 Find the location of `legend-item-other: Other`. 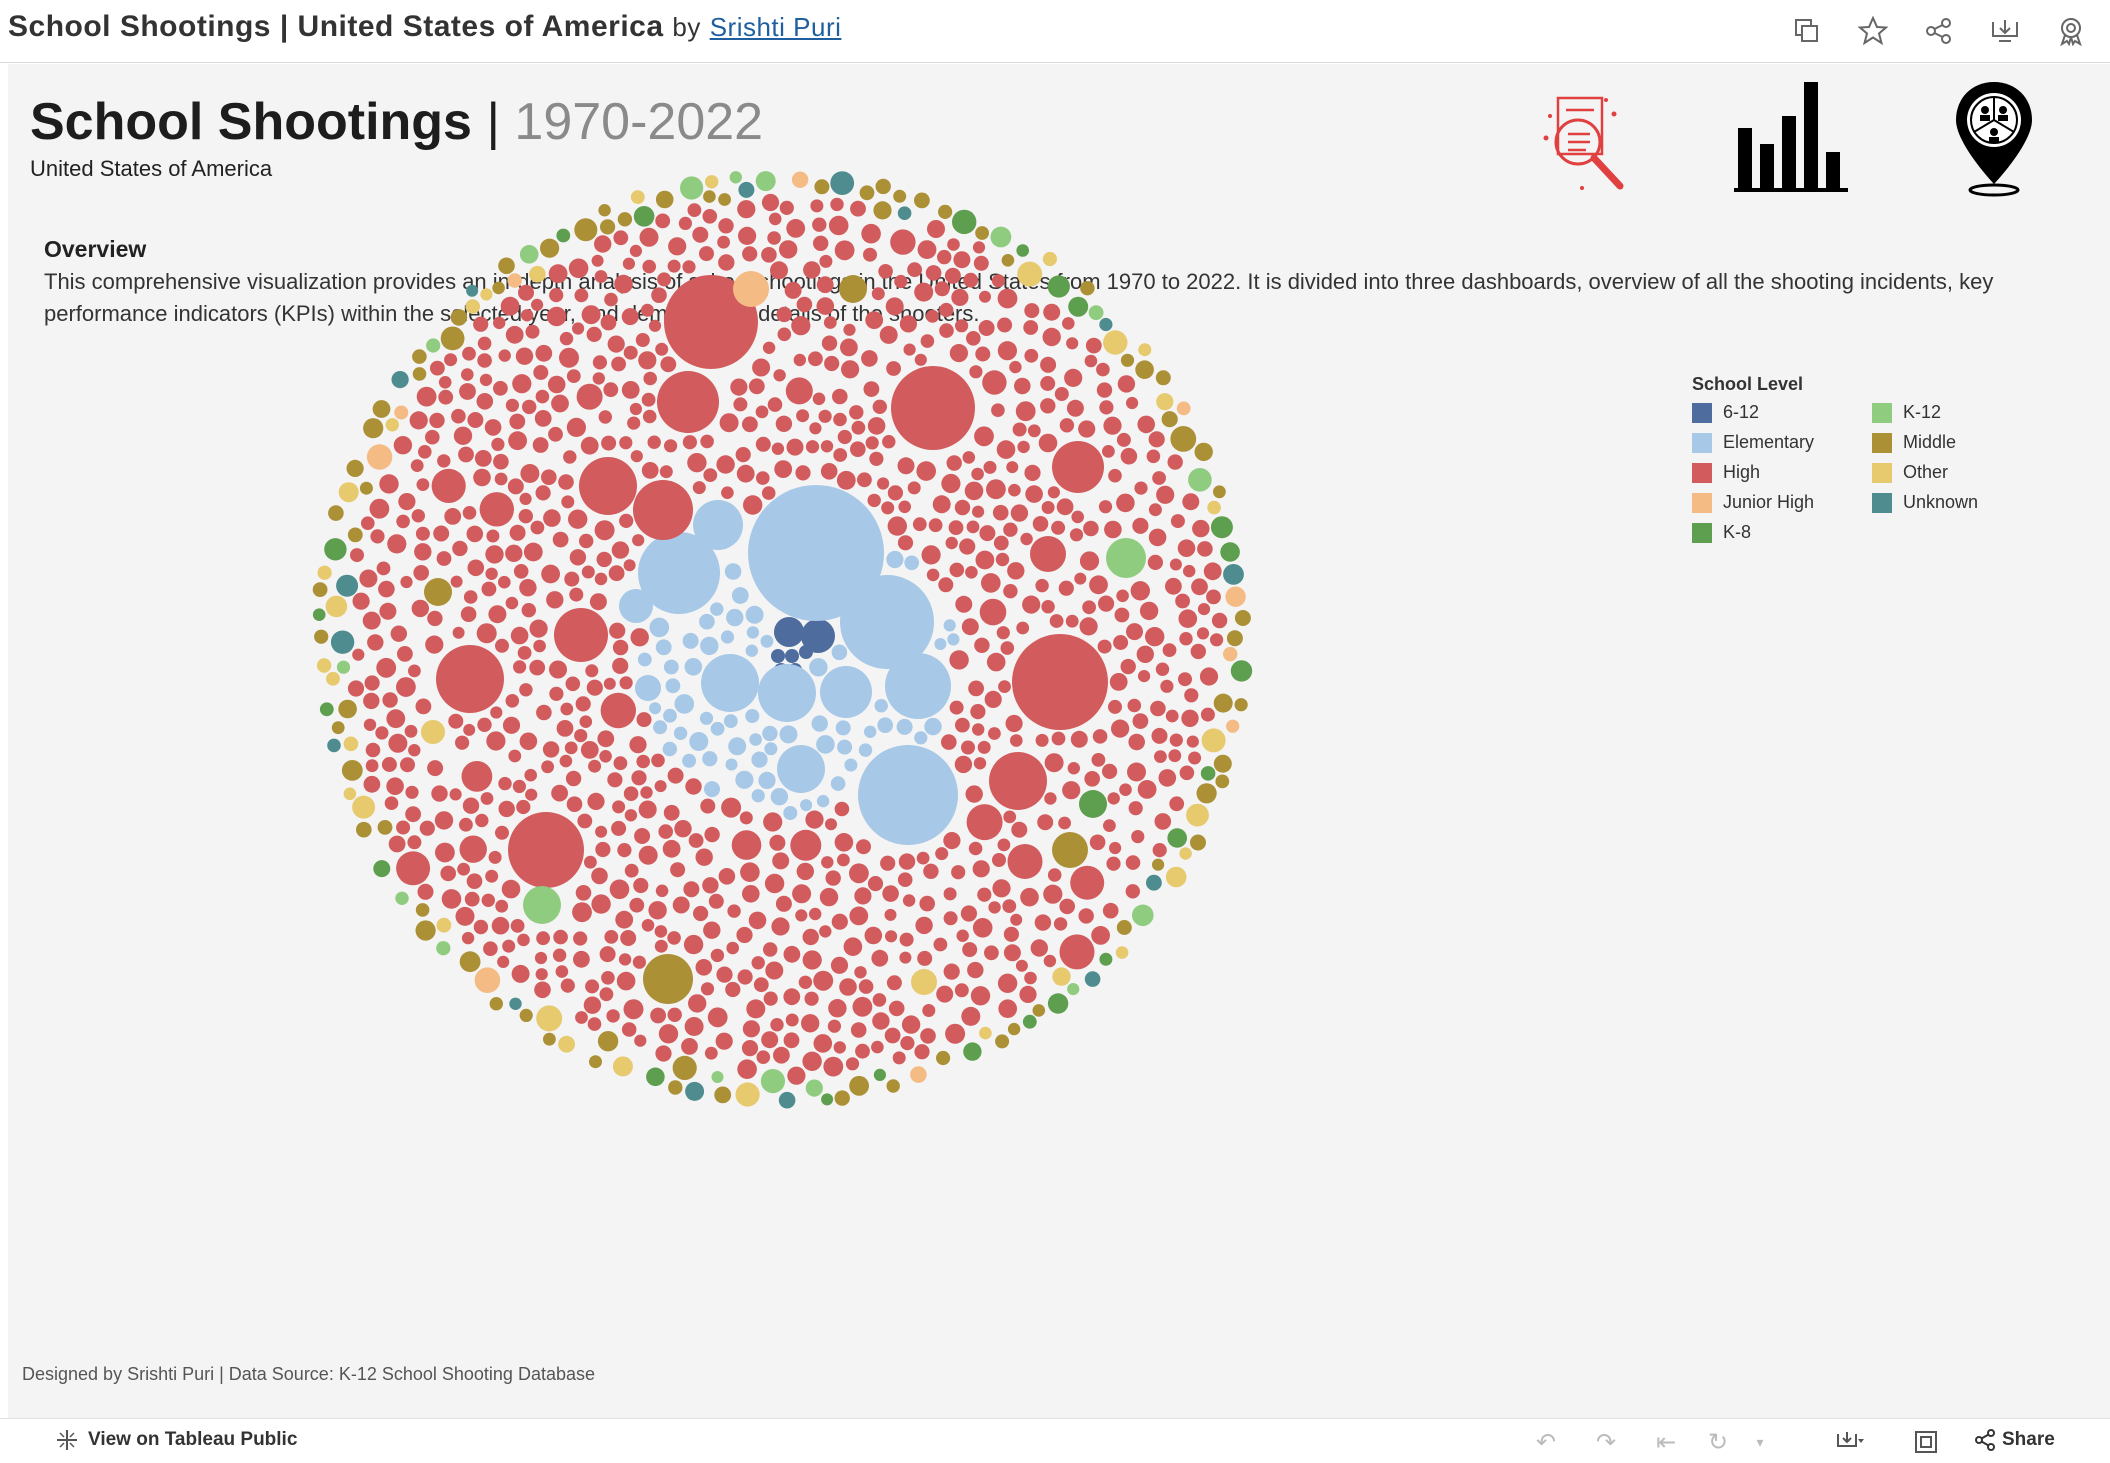

legend-item-other: Other is located at coordinates (1962, 472).